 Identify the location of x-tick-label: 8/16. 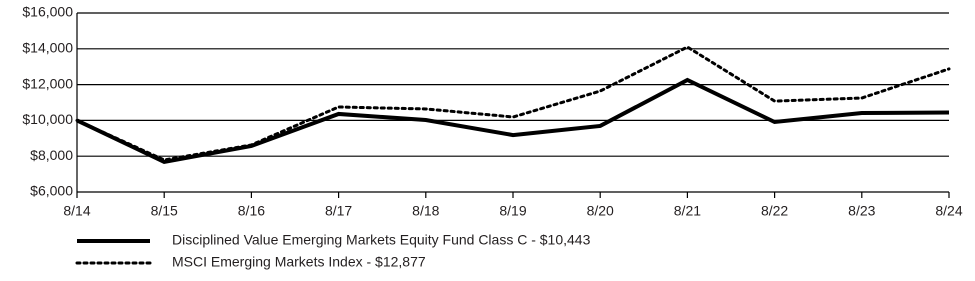
(251, 211).